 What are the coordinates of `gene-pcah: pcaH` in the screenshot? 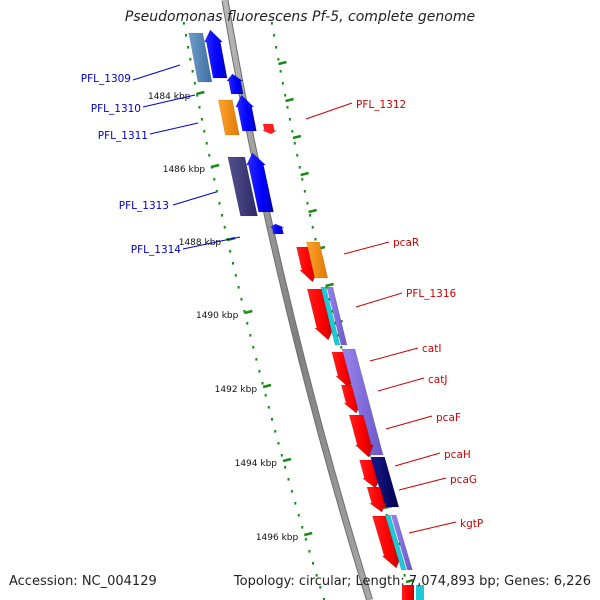 It's located at (415, 478).